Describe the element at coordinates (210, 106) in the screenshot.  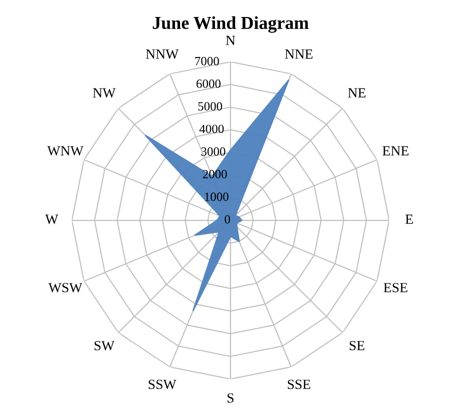
I see `y-tick-label: 5000` at that location.